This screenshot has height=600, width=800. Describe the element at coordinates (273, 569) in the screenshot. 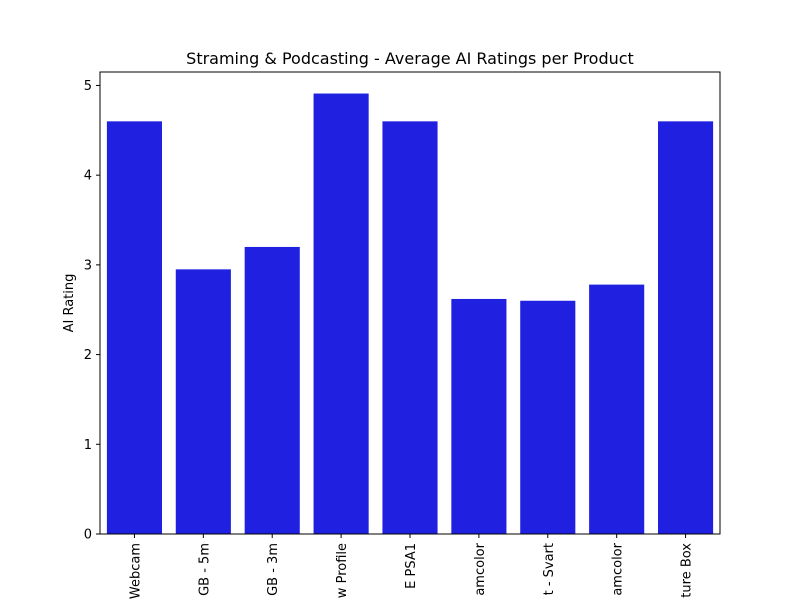

I see `x-tick-label: GB - 3m` at that location.